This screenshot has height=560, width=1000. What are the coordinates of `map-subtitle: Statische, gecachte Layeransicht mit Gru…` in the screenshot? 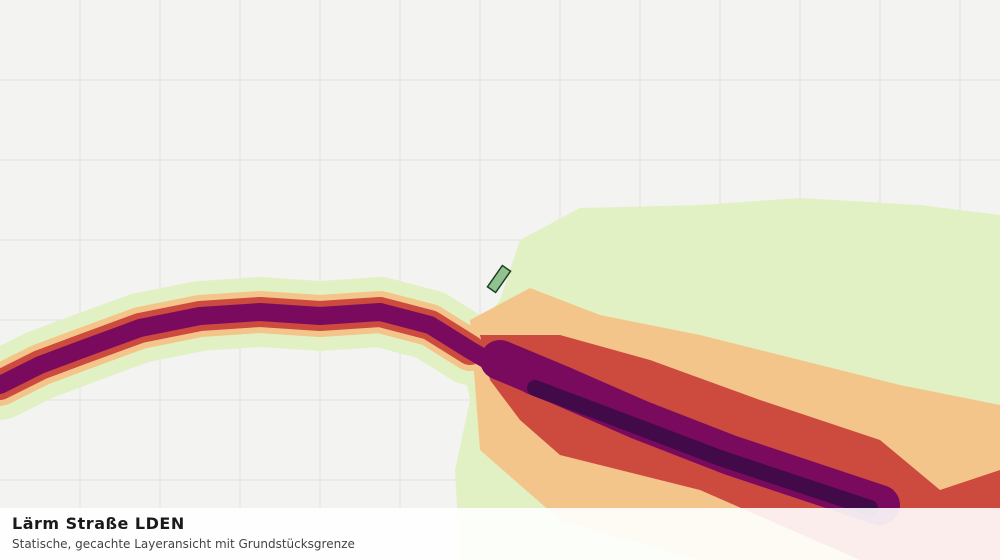 It's located at (183, 544).